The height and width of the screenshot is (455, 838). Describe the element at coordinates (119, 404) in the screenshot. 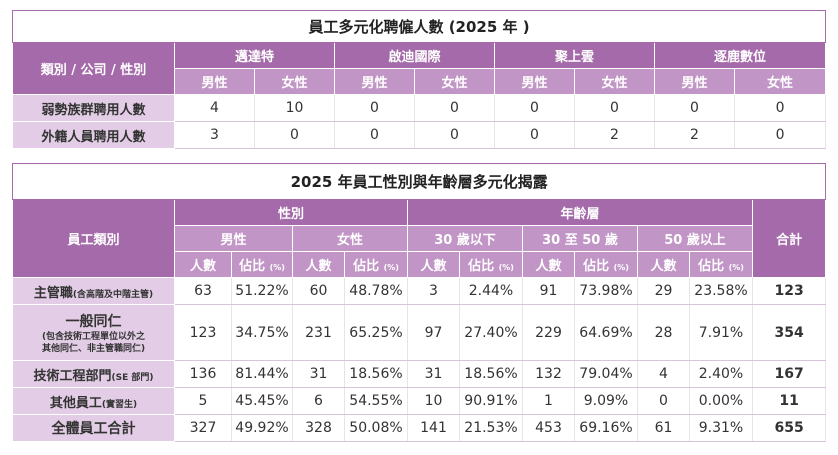

I see `row-label-note: (實習生)` at that location.